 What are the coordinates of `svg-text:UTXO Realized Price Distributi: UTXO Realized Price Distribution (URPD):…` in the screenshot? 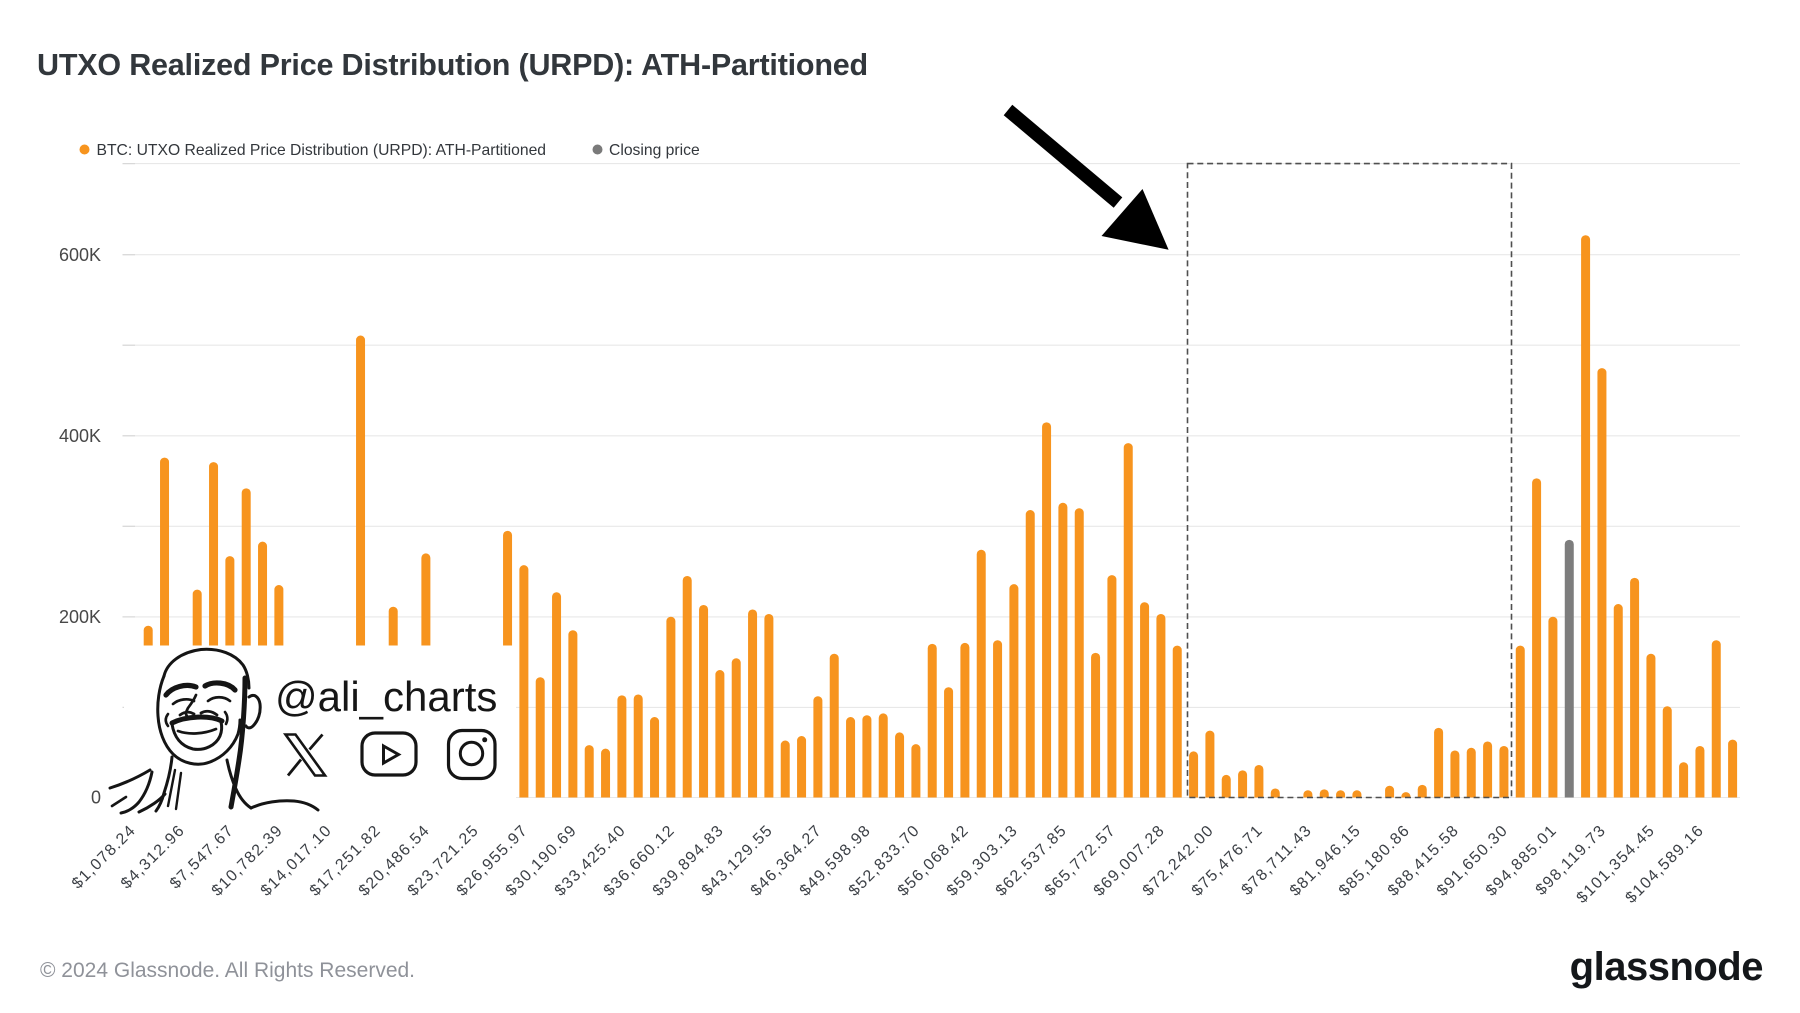 It's located at (452, 65).